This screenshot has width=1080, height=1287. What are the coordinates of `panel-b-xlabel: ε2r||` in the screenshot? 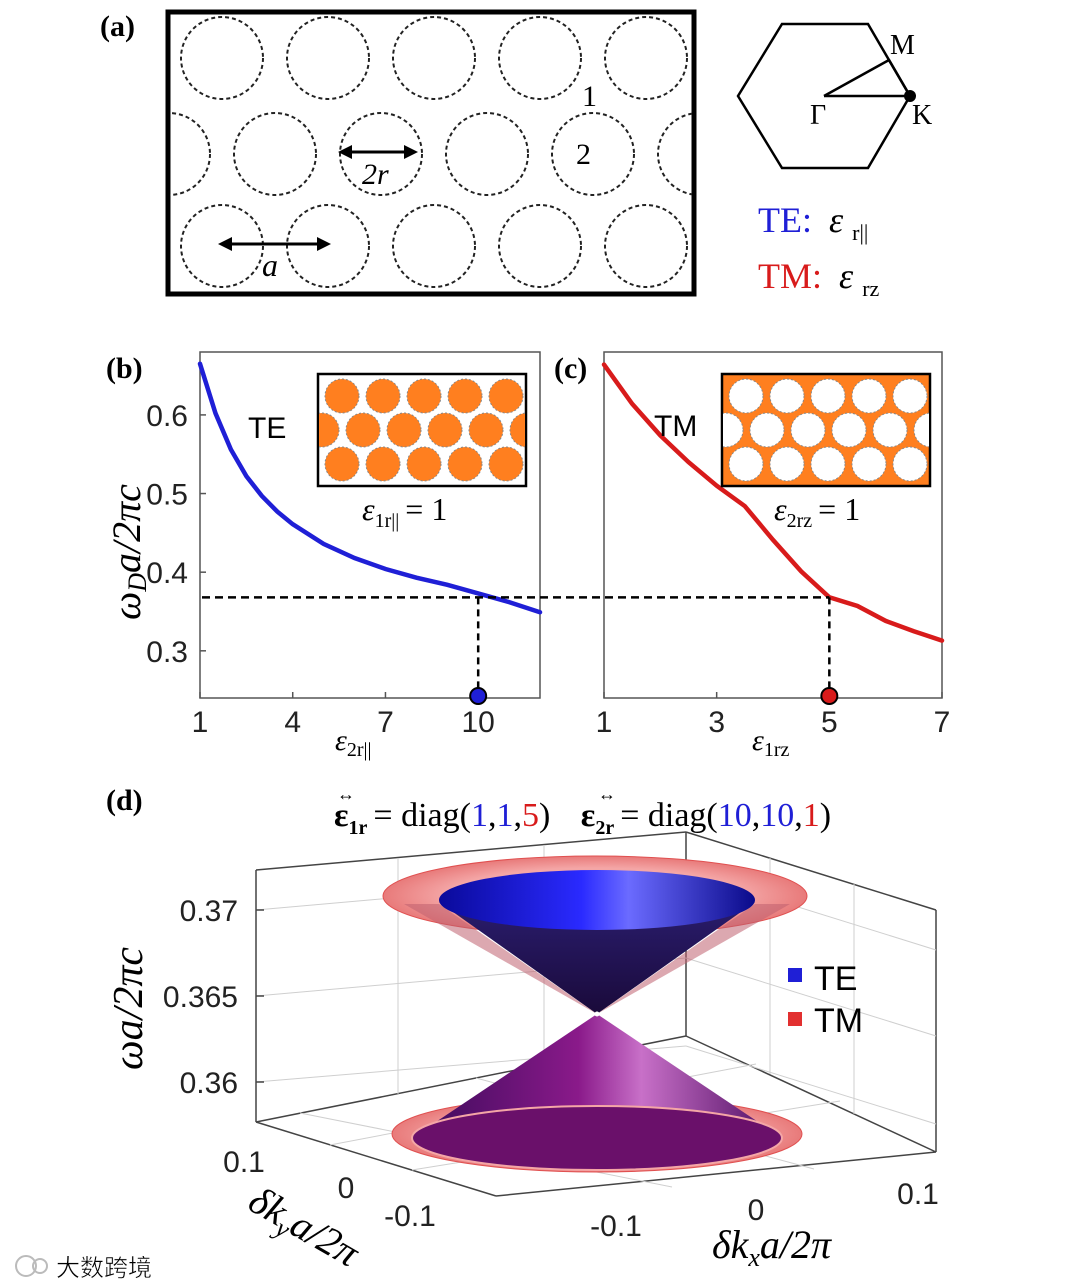 It's located at (353, 742).